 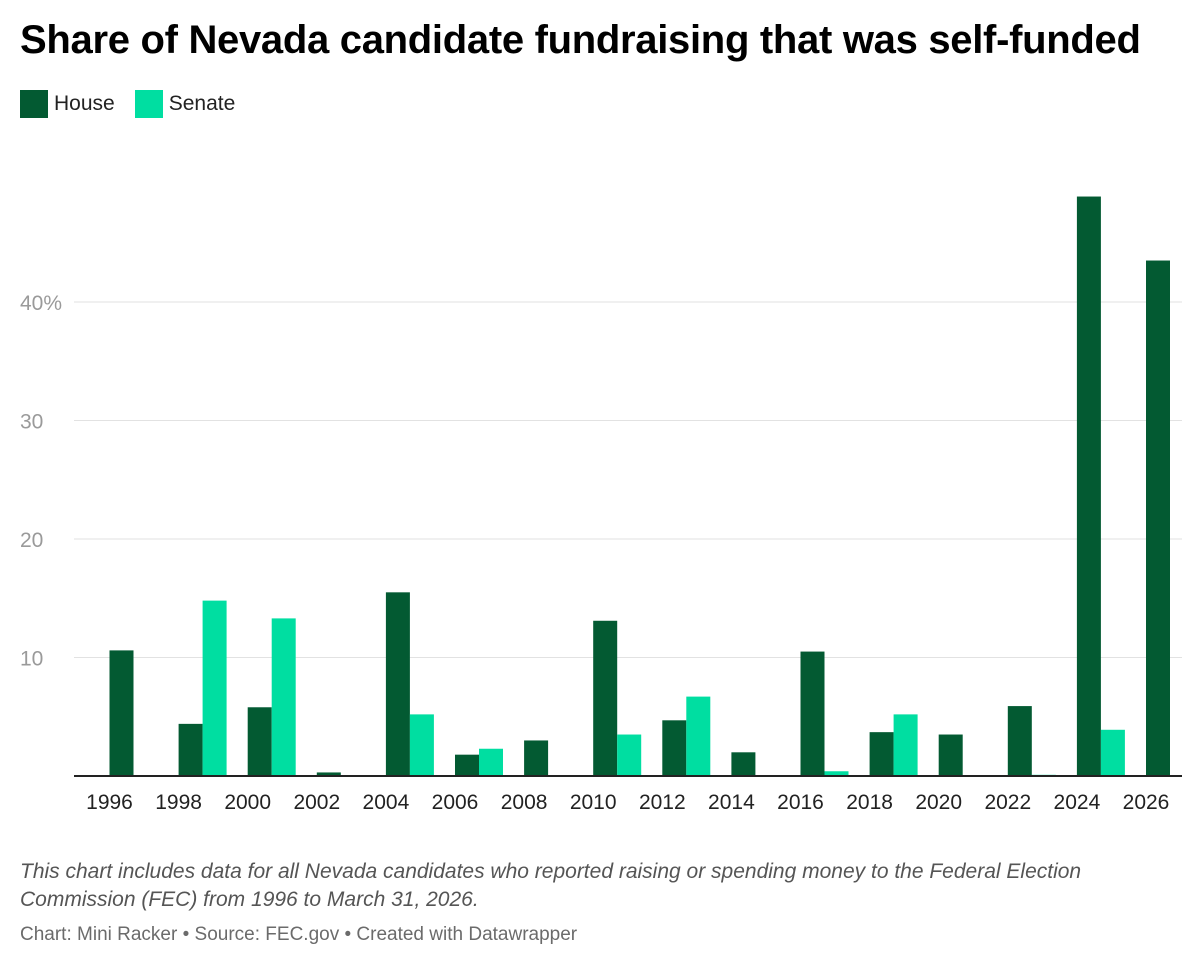 I want to click on y-tick-label-40: 40%, so click(x=41, y=303).